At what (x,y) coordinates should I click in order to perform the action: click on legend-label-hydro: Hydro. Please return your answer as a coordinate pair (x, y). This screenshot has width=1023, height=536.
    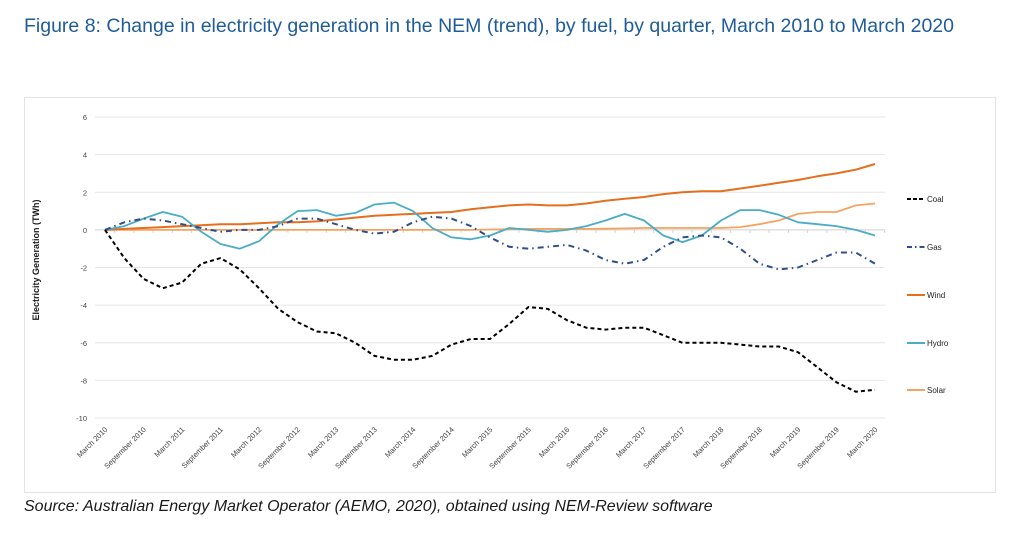
    Looking at the image, I should click on (938, 343).